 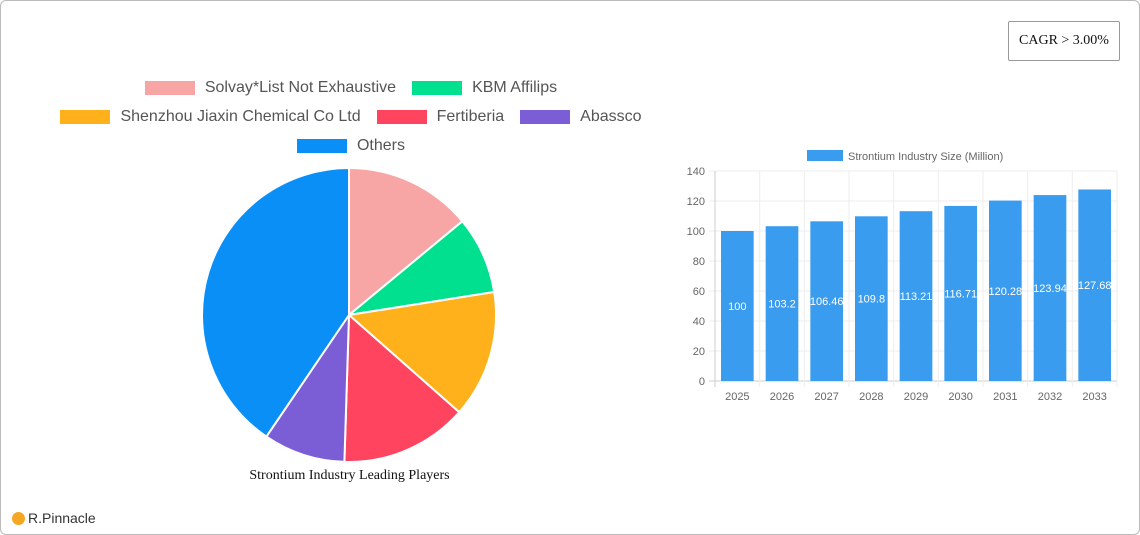 I want to click on x-tick-label: 2028, so click(x=871, y=397).